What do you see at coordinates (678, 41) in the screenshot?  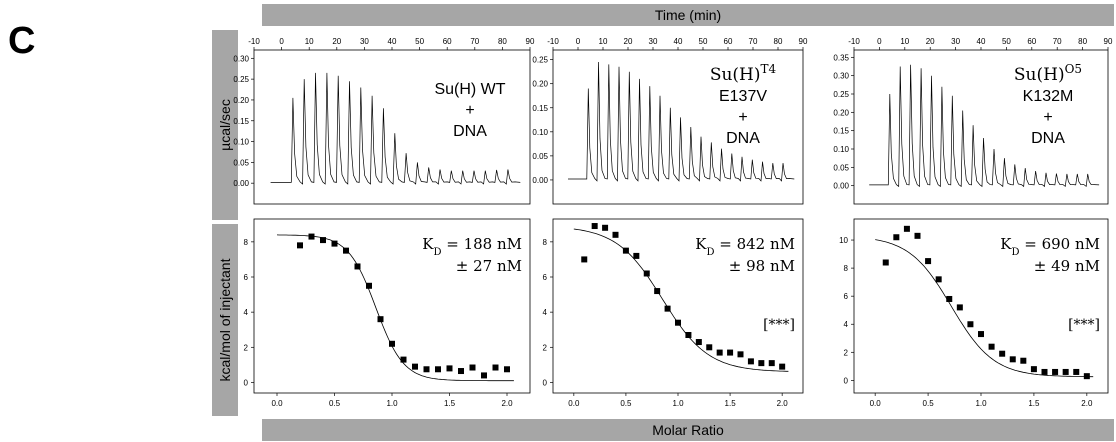 I see `x-tick-label: 40` at bounding box center [678, 41].